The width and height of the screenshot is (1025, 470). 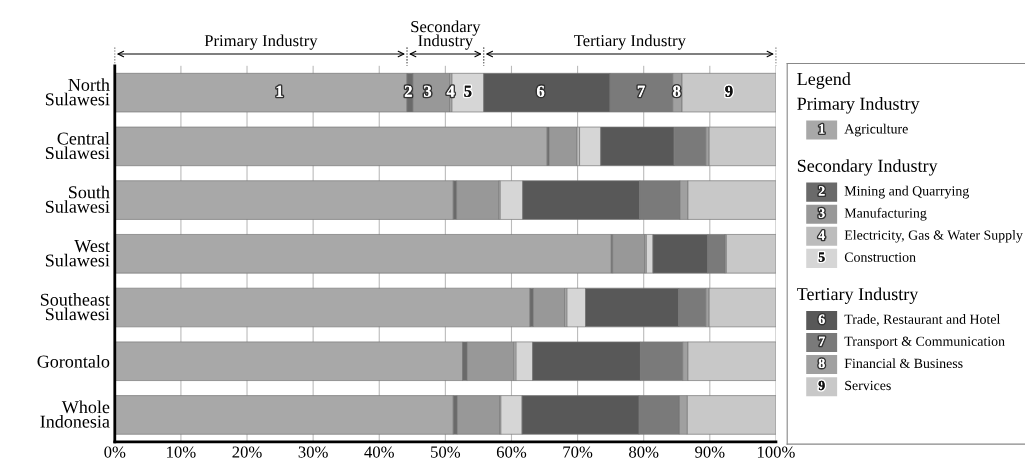 What do you see at coordinates (903, 363) in the screenshot?
I see `text: Financial & Business` at bounding box center [903, 363].